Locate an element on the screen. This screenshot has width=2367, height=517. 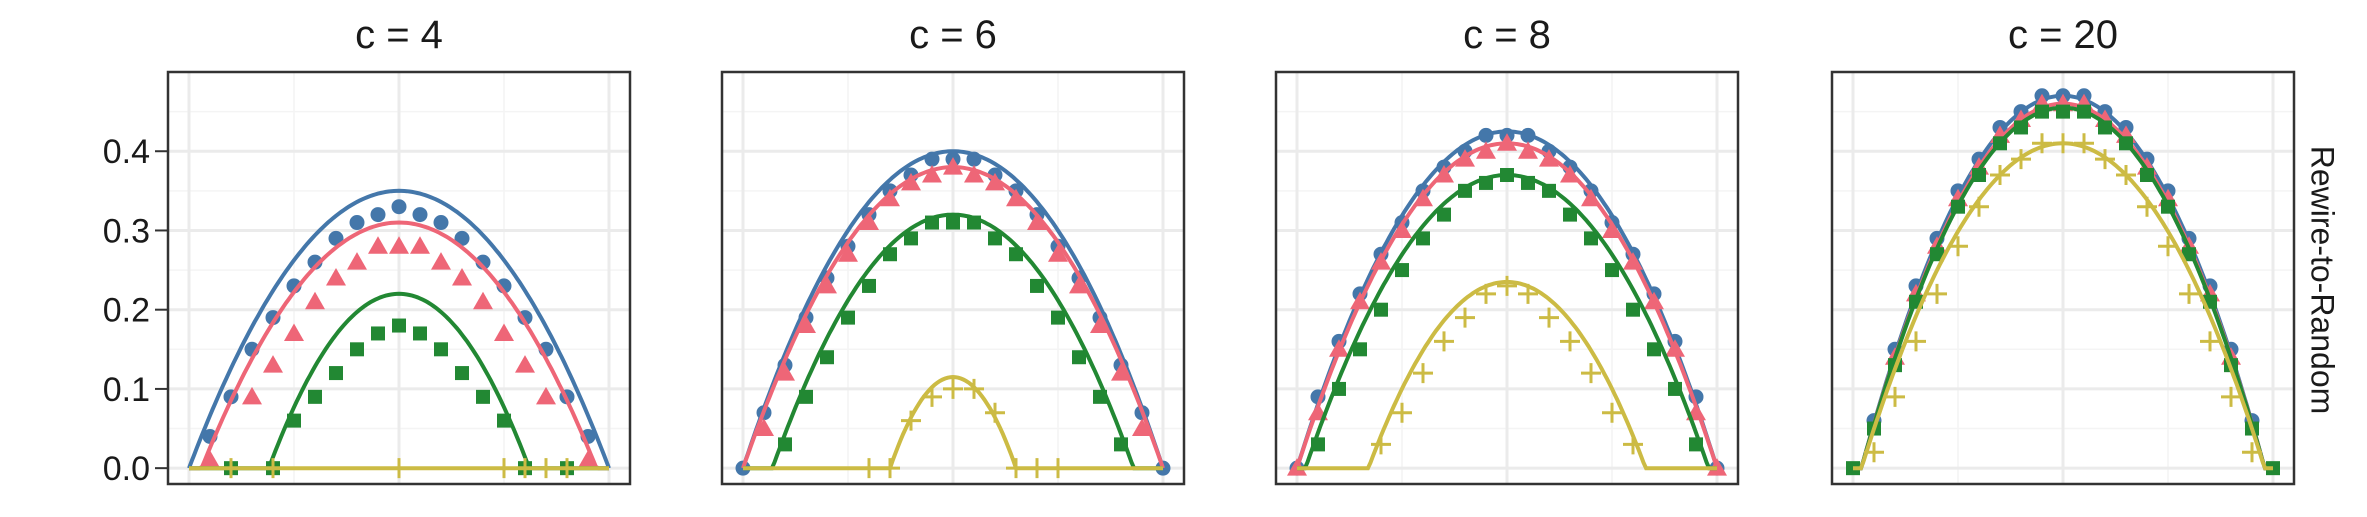
panel-title: c = 8 is located at coordinates (1507, 35).